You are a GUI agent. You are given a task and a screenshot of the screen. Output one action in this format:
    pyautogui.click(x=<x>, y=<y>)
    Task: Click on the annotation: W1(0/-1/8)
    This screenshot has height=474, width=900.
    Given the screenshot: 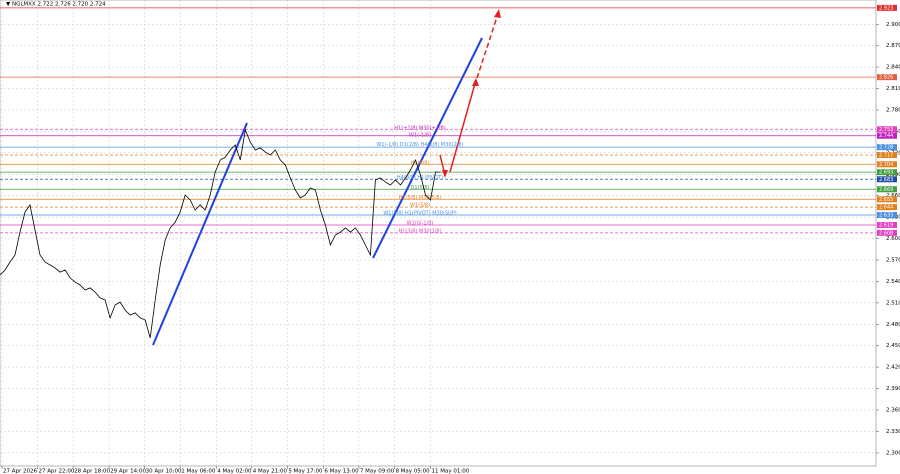 What is the action you would take?
    pyautogui.click(x=420, y=224)
    